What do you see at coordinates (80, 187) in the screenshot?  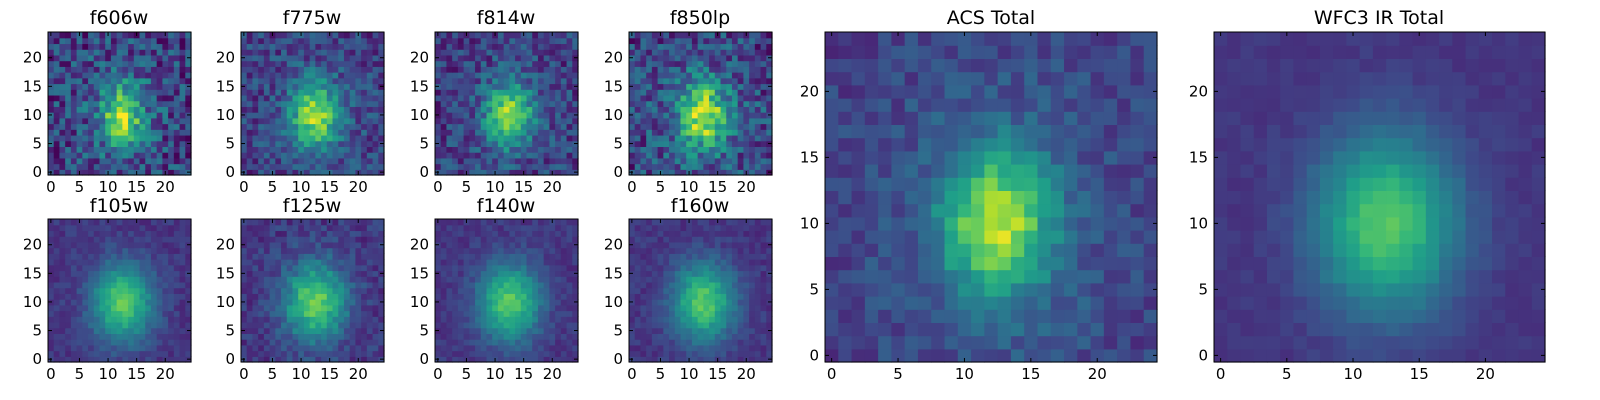 I see `x-tick-label: 5` at bounding box center [80, 187].